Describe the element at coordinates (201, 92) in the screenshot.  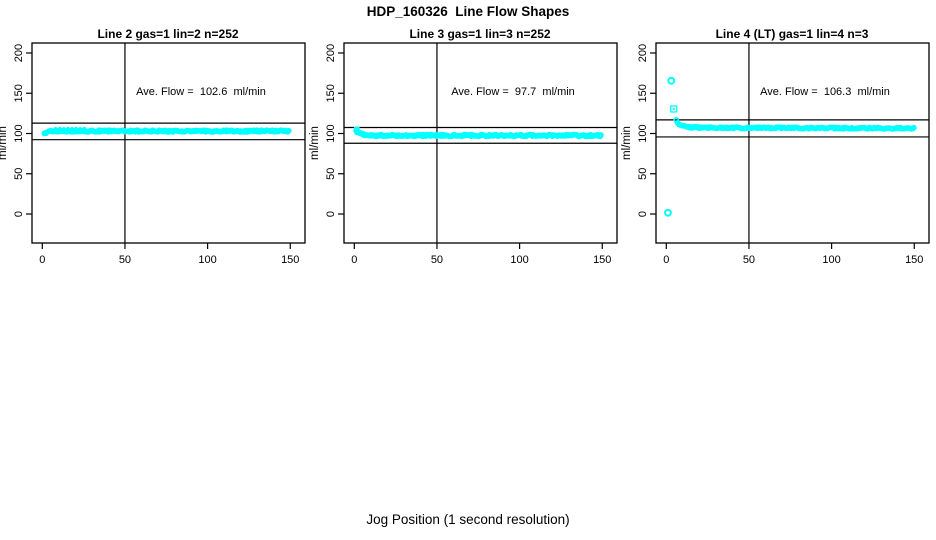
I see `panel1-ave-flow-annotation: Ave. Flow = 102.6 ml/min` at that location.